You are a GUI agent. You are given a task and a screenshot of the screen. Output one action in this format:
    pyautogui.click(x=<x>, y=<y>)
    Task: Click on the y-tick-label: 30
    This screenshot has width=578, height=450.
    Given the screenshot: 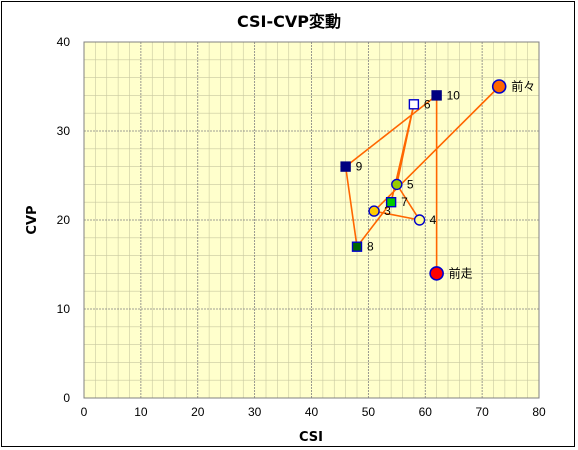 What is the action you would take?
    pyautogui.click(x=64, y=131)
    